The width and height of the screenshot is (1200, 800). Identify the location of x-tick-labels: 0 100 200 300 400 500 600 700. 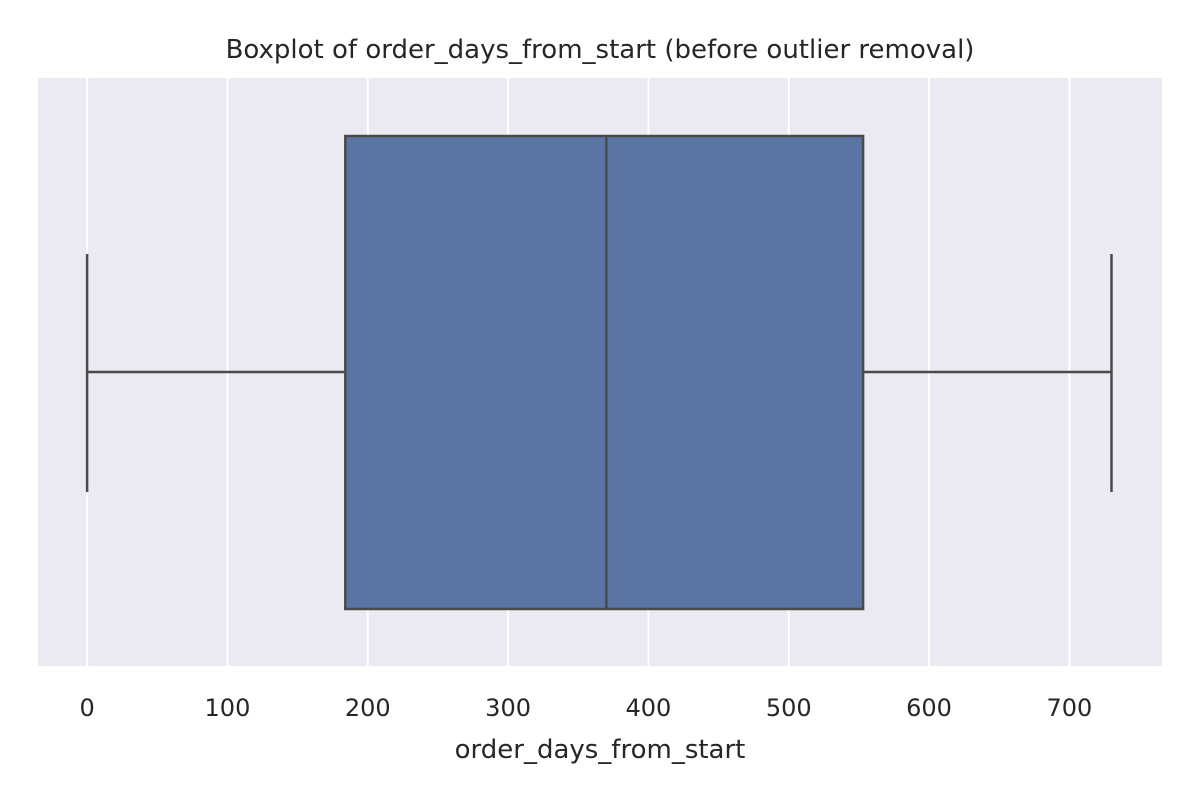
(585, 708).